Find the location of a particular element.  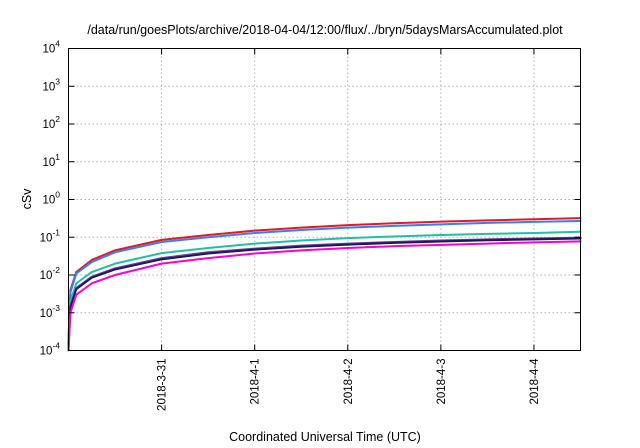

y-tick-label: 10⁻⁴ is located at coordinates (50, 349).